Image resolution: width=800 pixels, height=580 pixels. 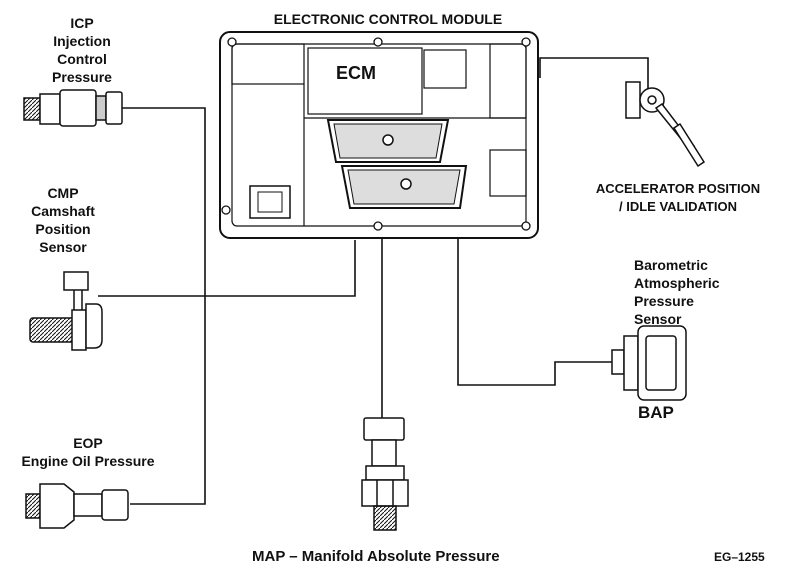 What do you see at coordinates (356, 73) in the screenshot?
I see `ecm-label: ECM` at bounding box center [356, 73].